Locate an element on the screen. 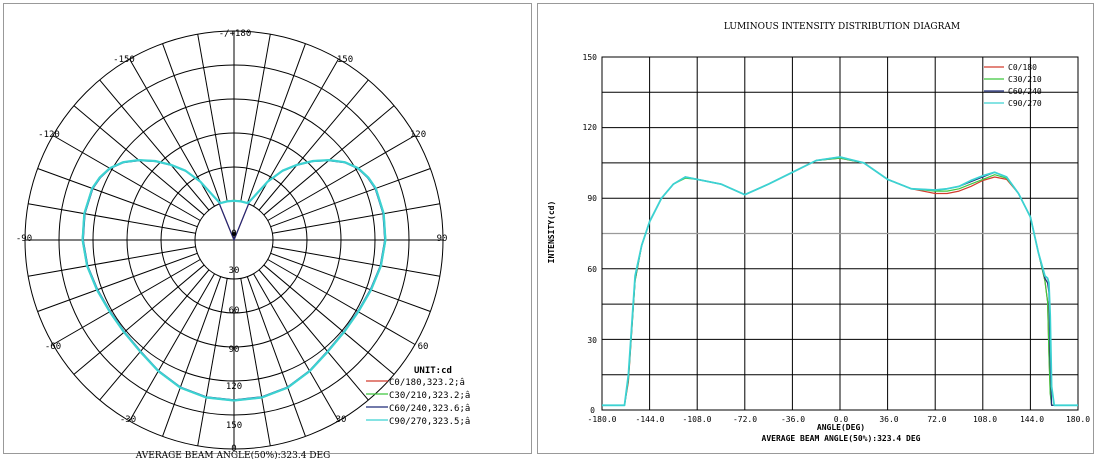 This screenshot has height=459, width=1097. polar-angle-label: -/+180 is located at coordinates (235, 34).